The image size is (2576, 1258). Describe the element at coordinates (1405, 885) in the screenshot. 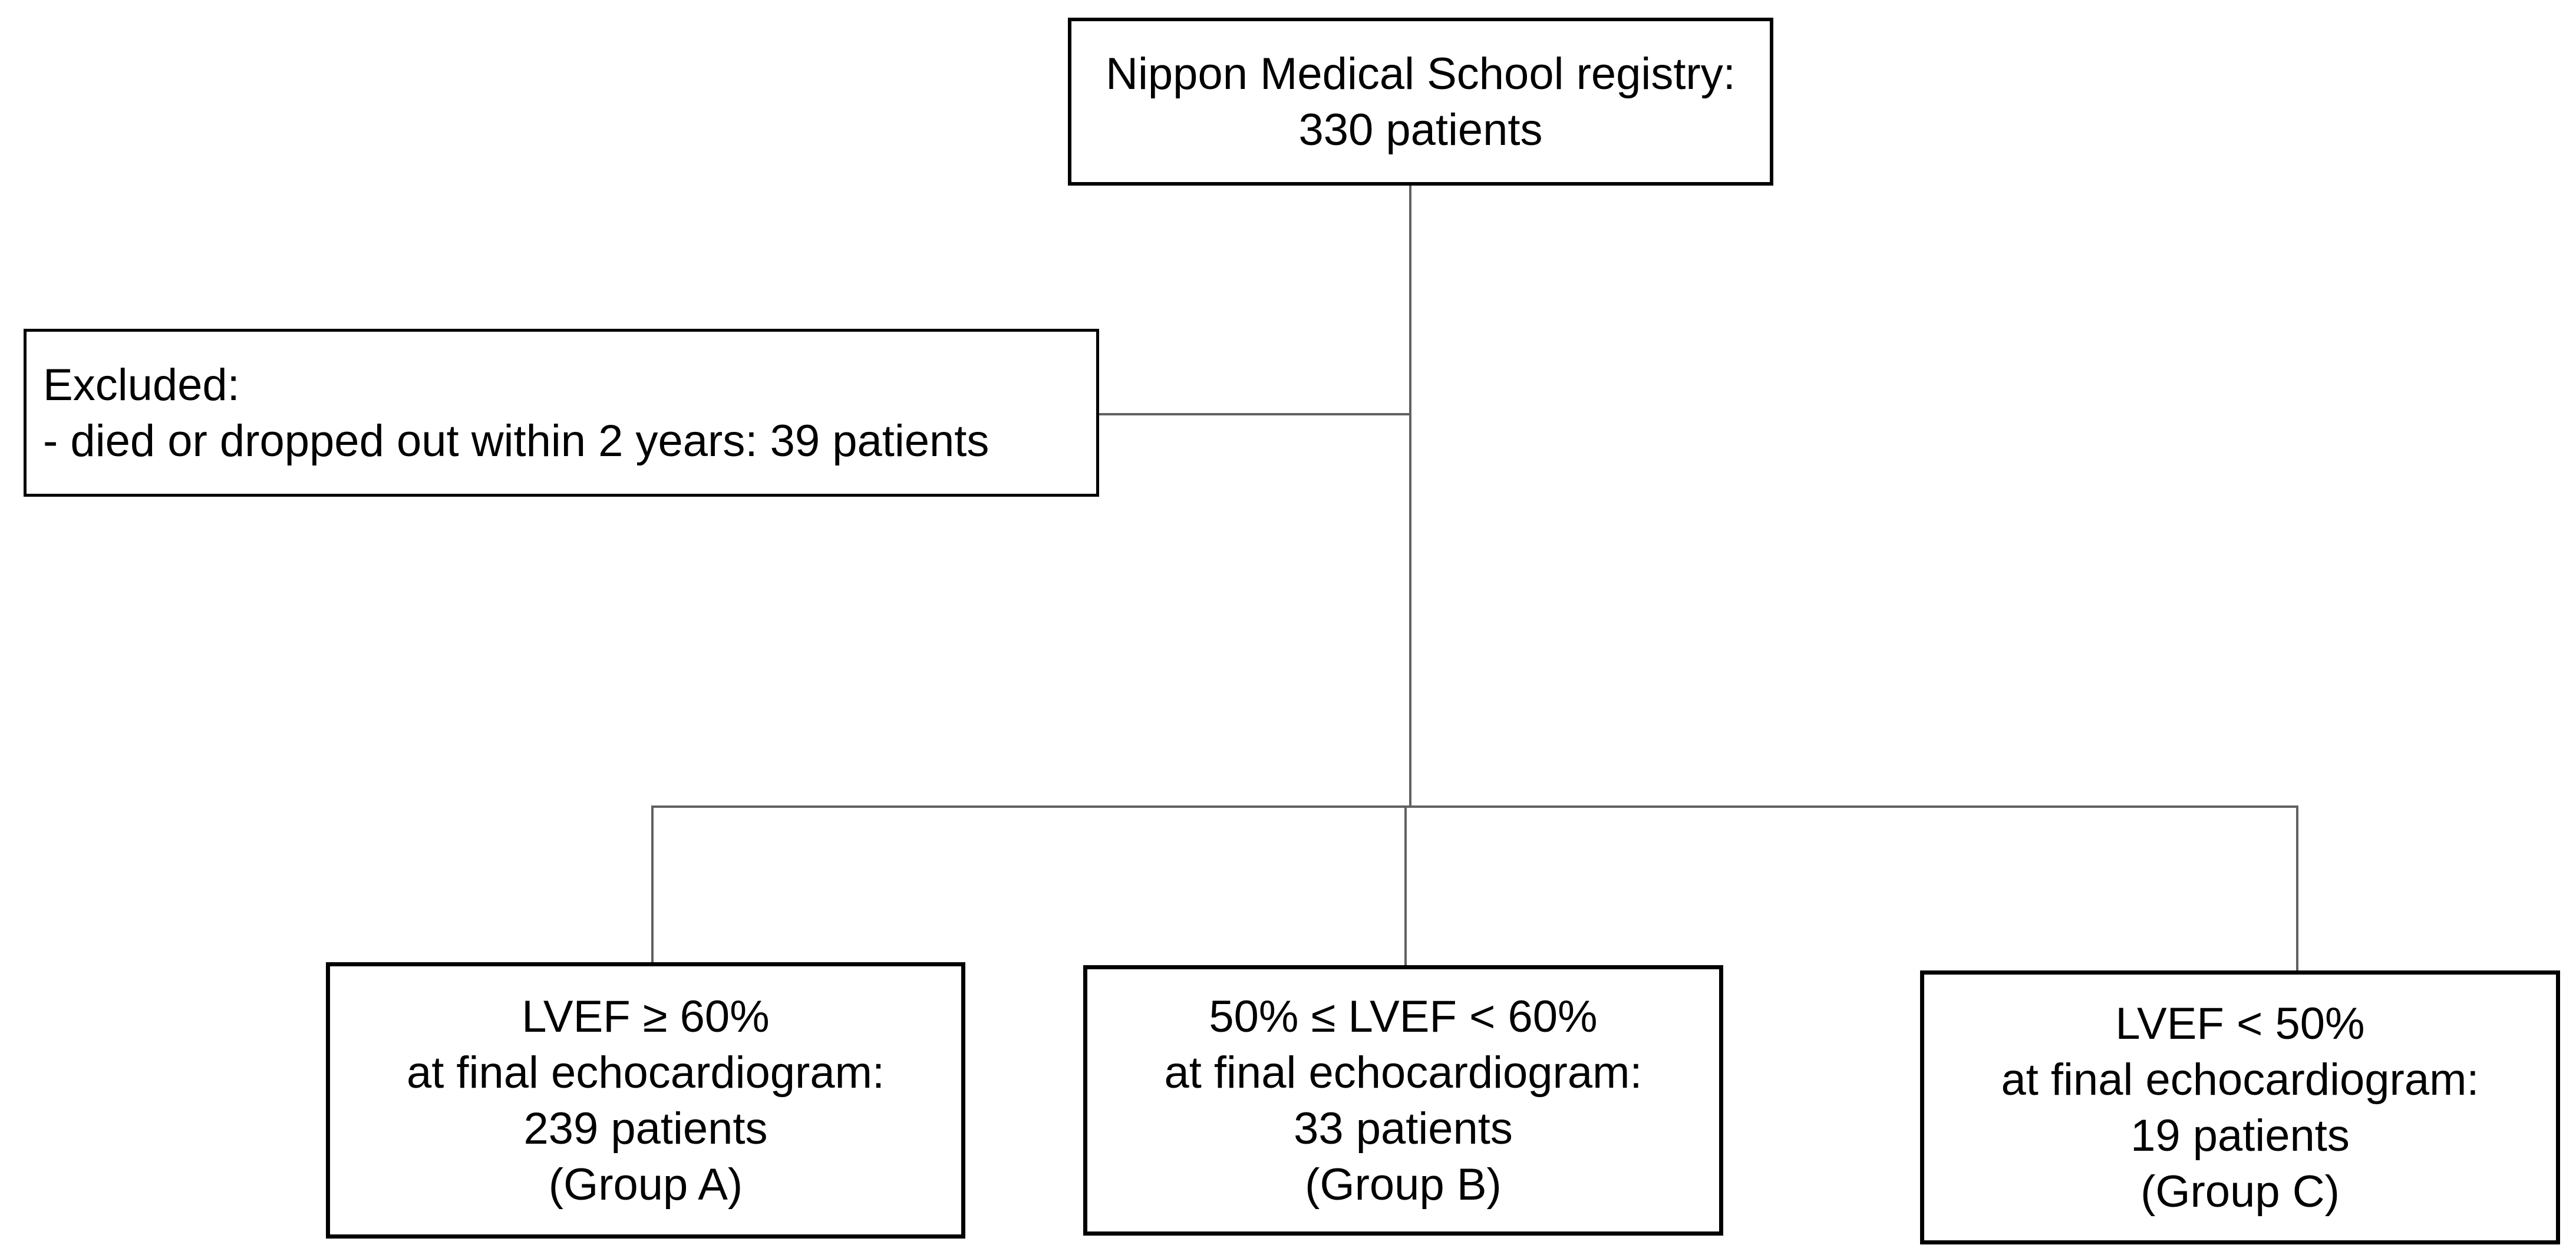

I see `connector-branch-to-group-b` at that location.